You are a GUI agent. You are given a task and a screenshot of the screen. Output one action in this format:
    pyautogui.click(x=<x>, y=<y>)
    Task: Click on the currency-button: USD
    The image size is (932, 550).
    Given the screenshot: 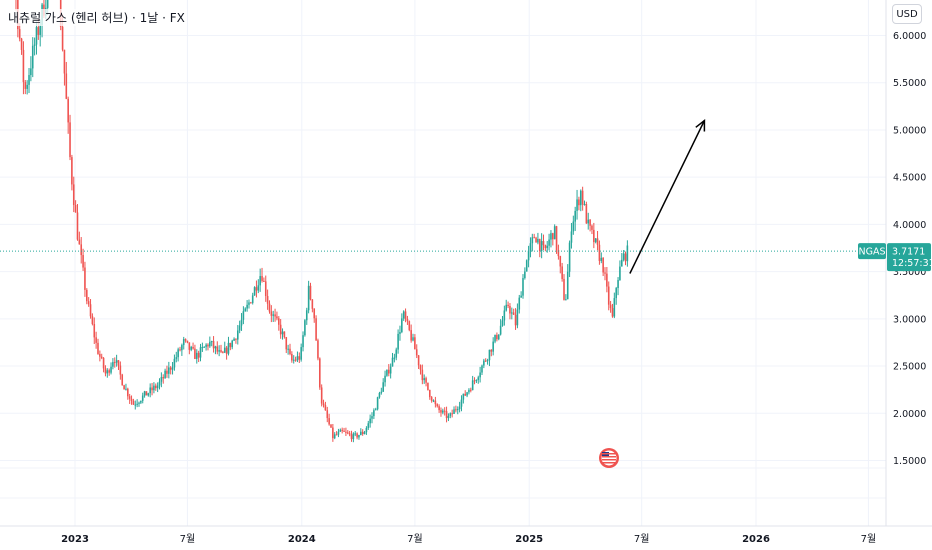 What is the action you would take?
    pyautogui.click(x=907, y=14)
    